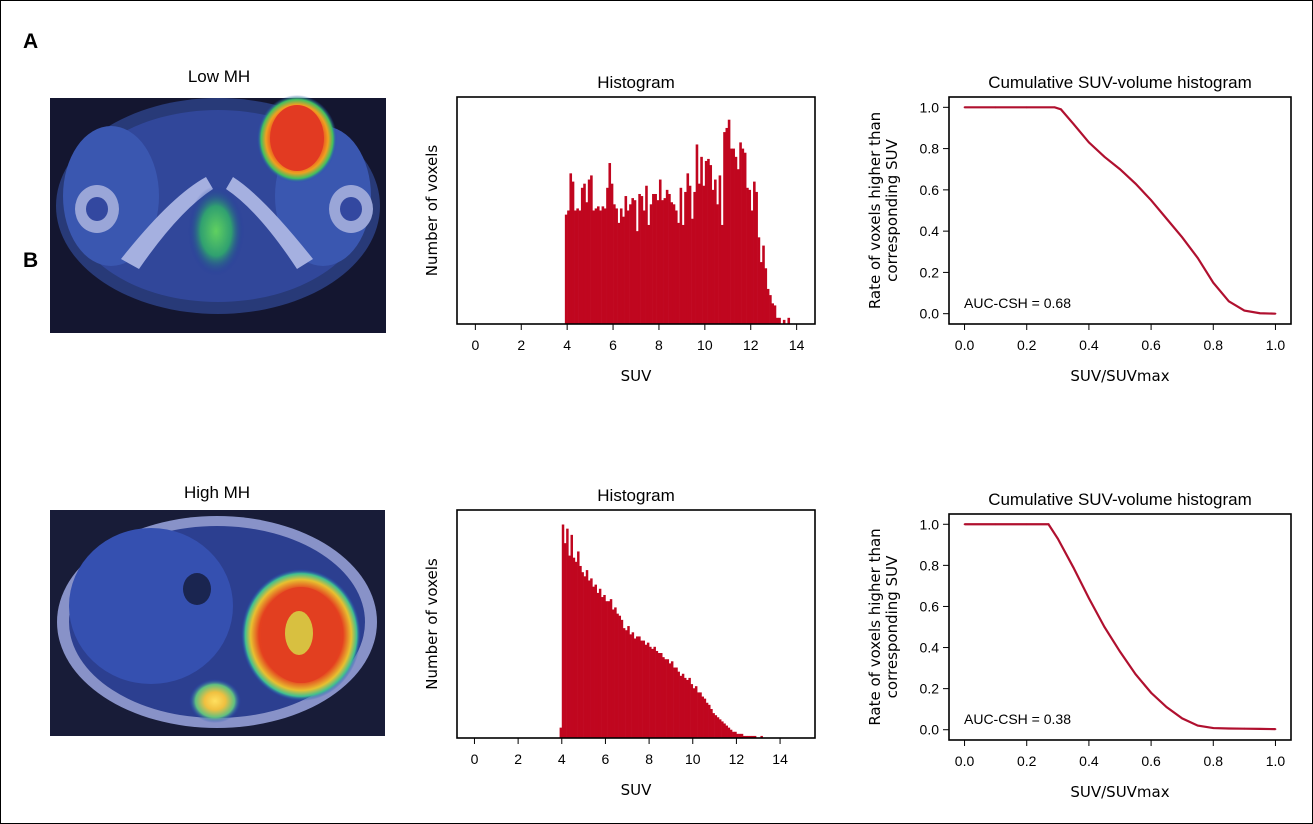 The width and height of the screenshot is (1313, 824). What do you see at coordinates (1017, 719) in the screenshot?
I see `auc-annotation: AUC-CSH = 0.38` at bounding box center [1017, 719].